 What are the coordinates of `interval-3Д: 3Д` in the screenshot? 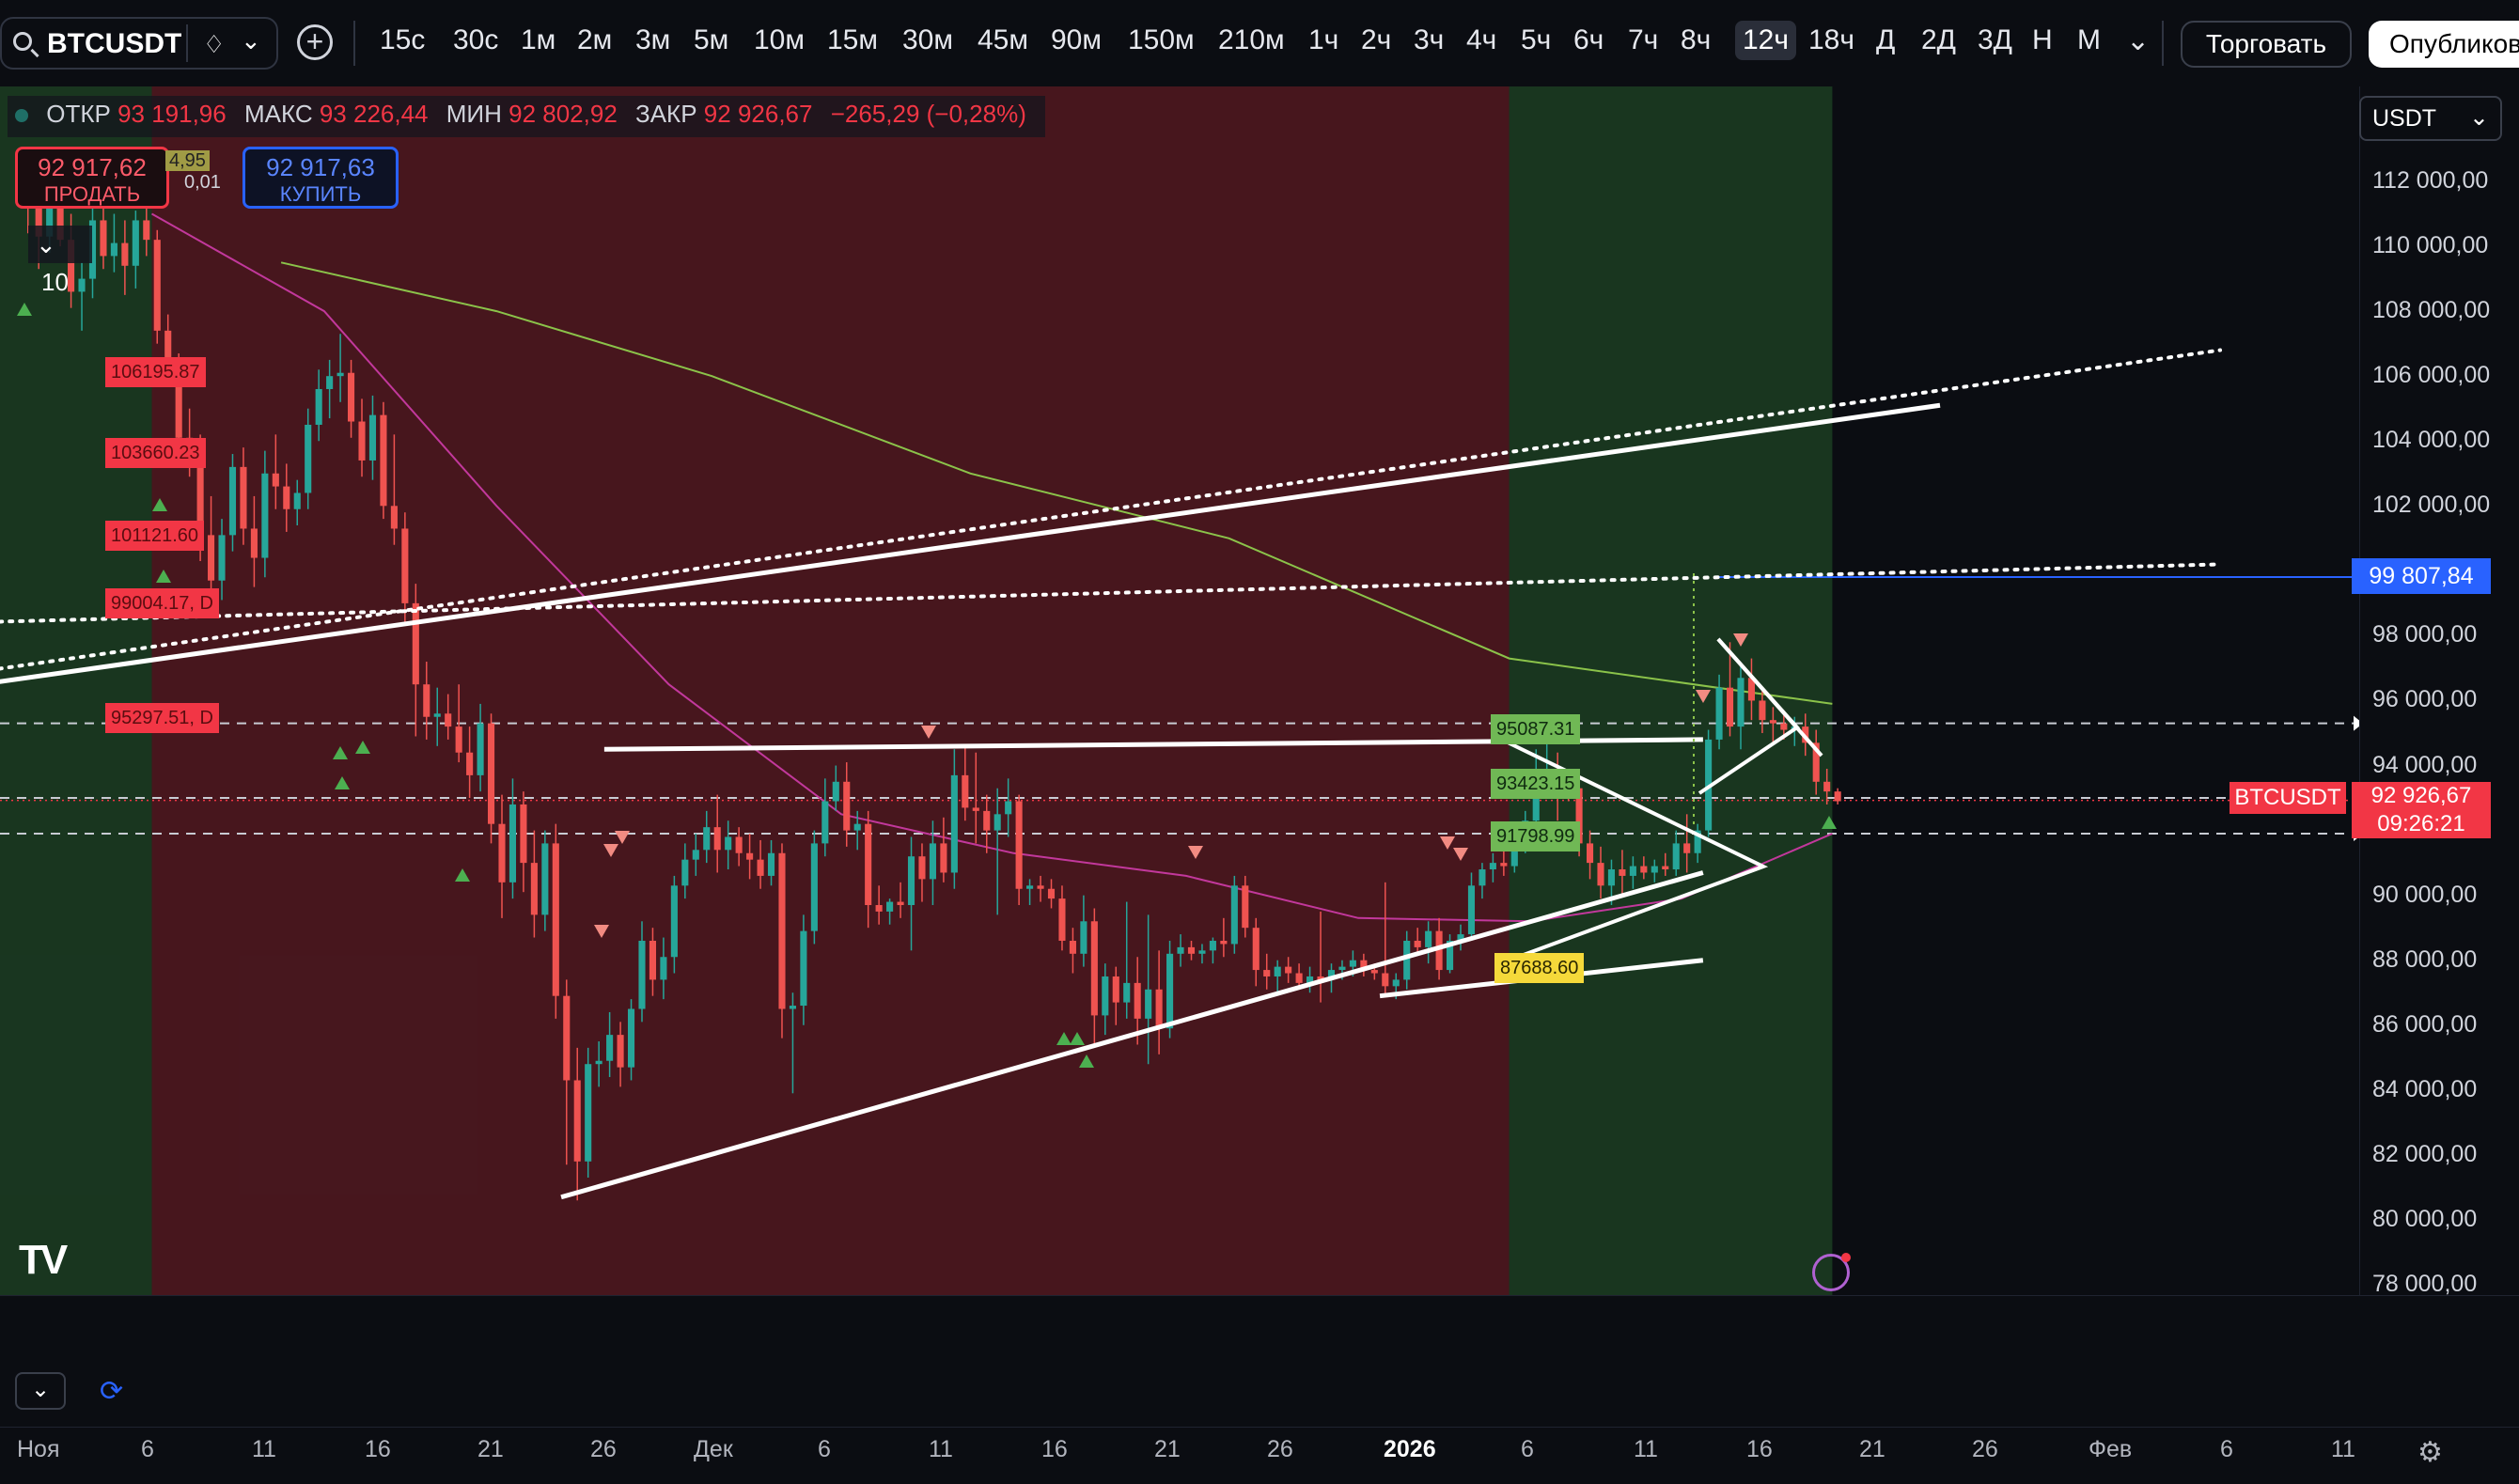 It's located at (1995, 39).